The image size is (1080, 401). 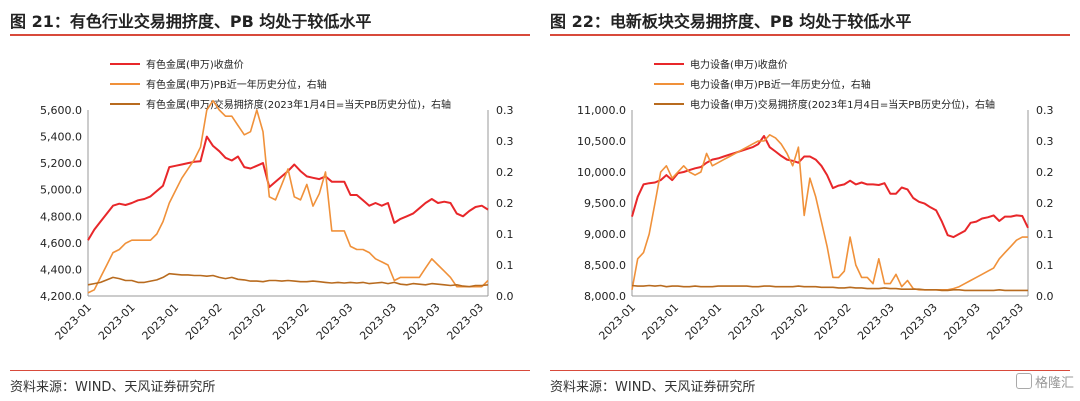 What do you see at coordinates (605, 296) in the screenshot?
I see `y-tick-label-left: 8,000.0` at bounding box center [605, 296].